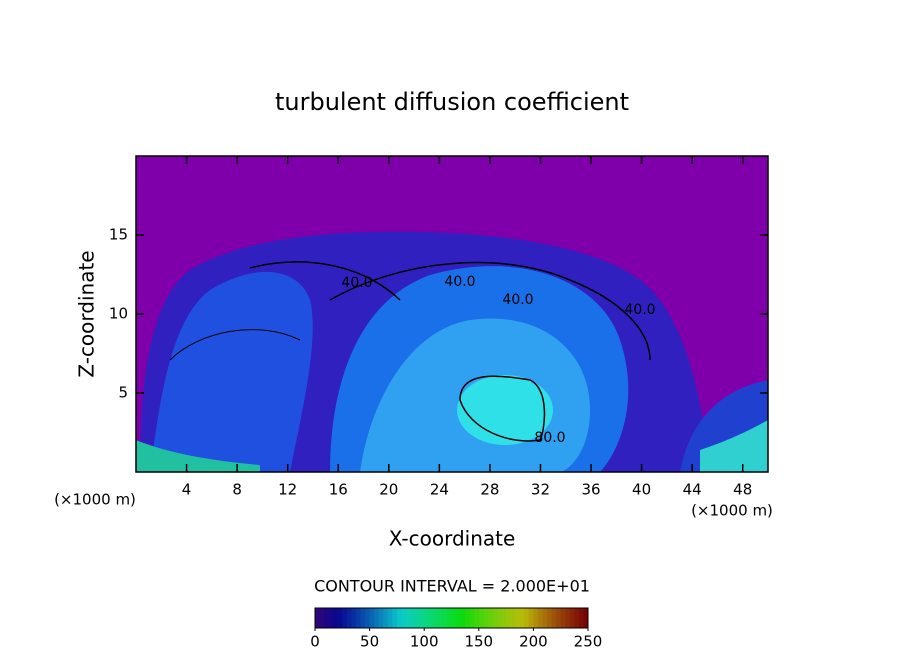 This screenshot has width=904, height=654. What do you see at coordinates (452, 539) in the screenshot?
I see `x-axis-label: X-coordinate` at bounding box center [452, 539].